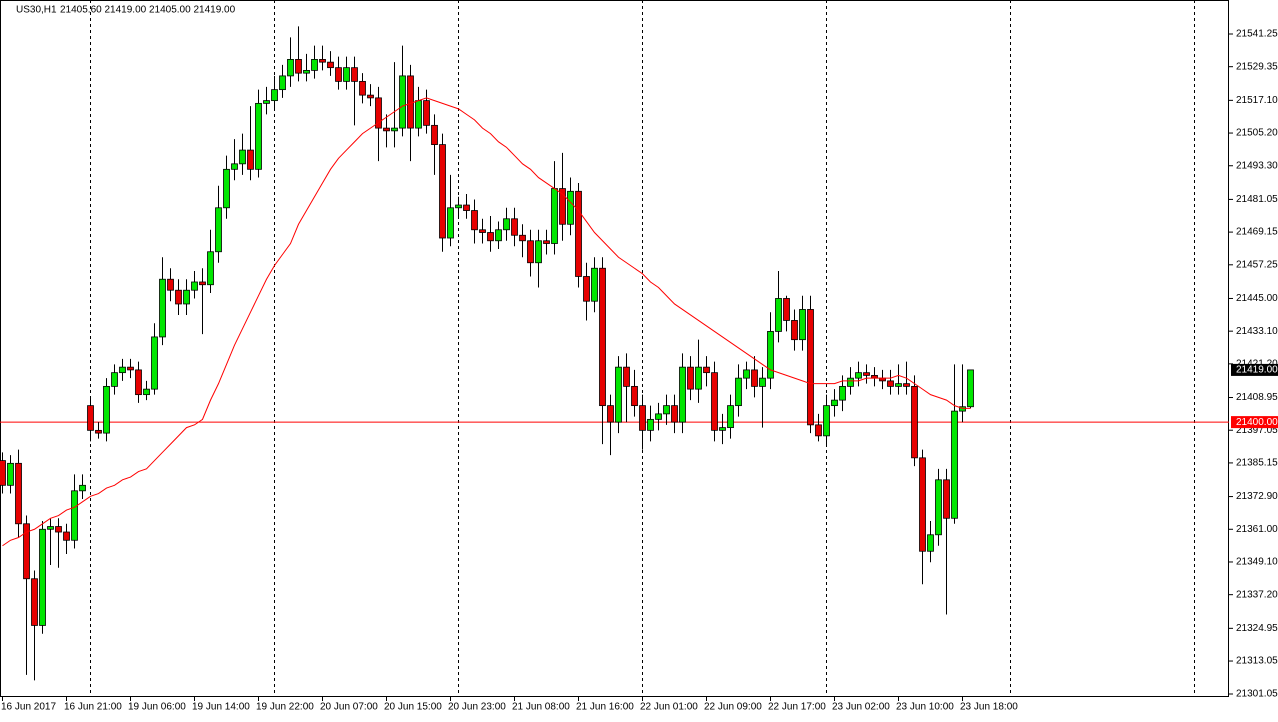  I want to click on y-tick-label: 21337.20, so click(1257, 594).